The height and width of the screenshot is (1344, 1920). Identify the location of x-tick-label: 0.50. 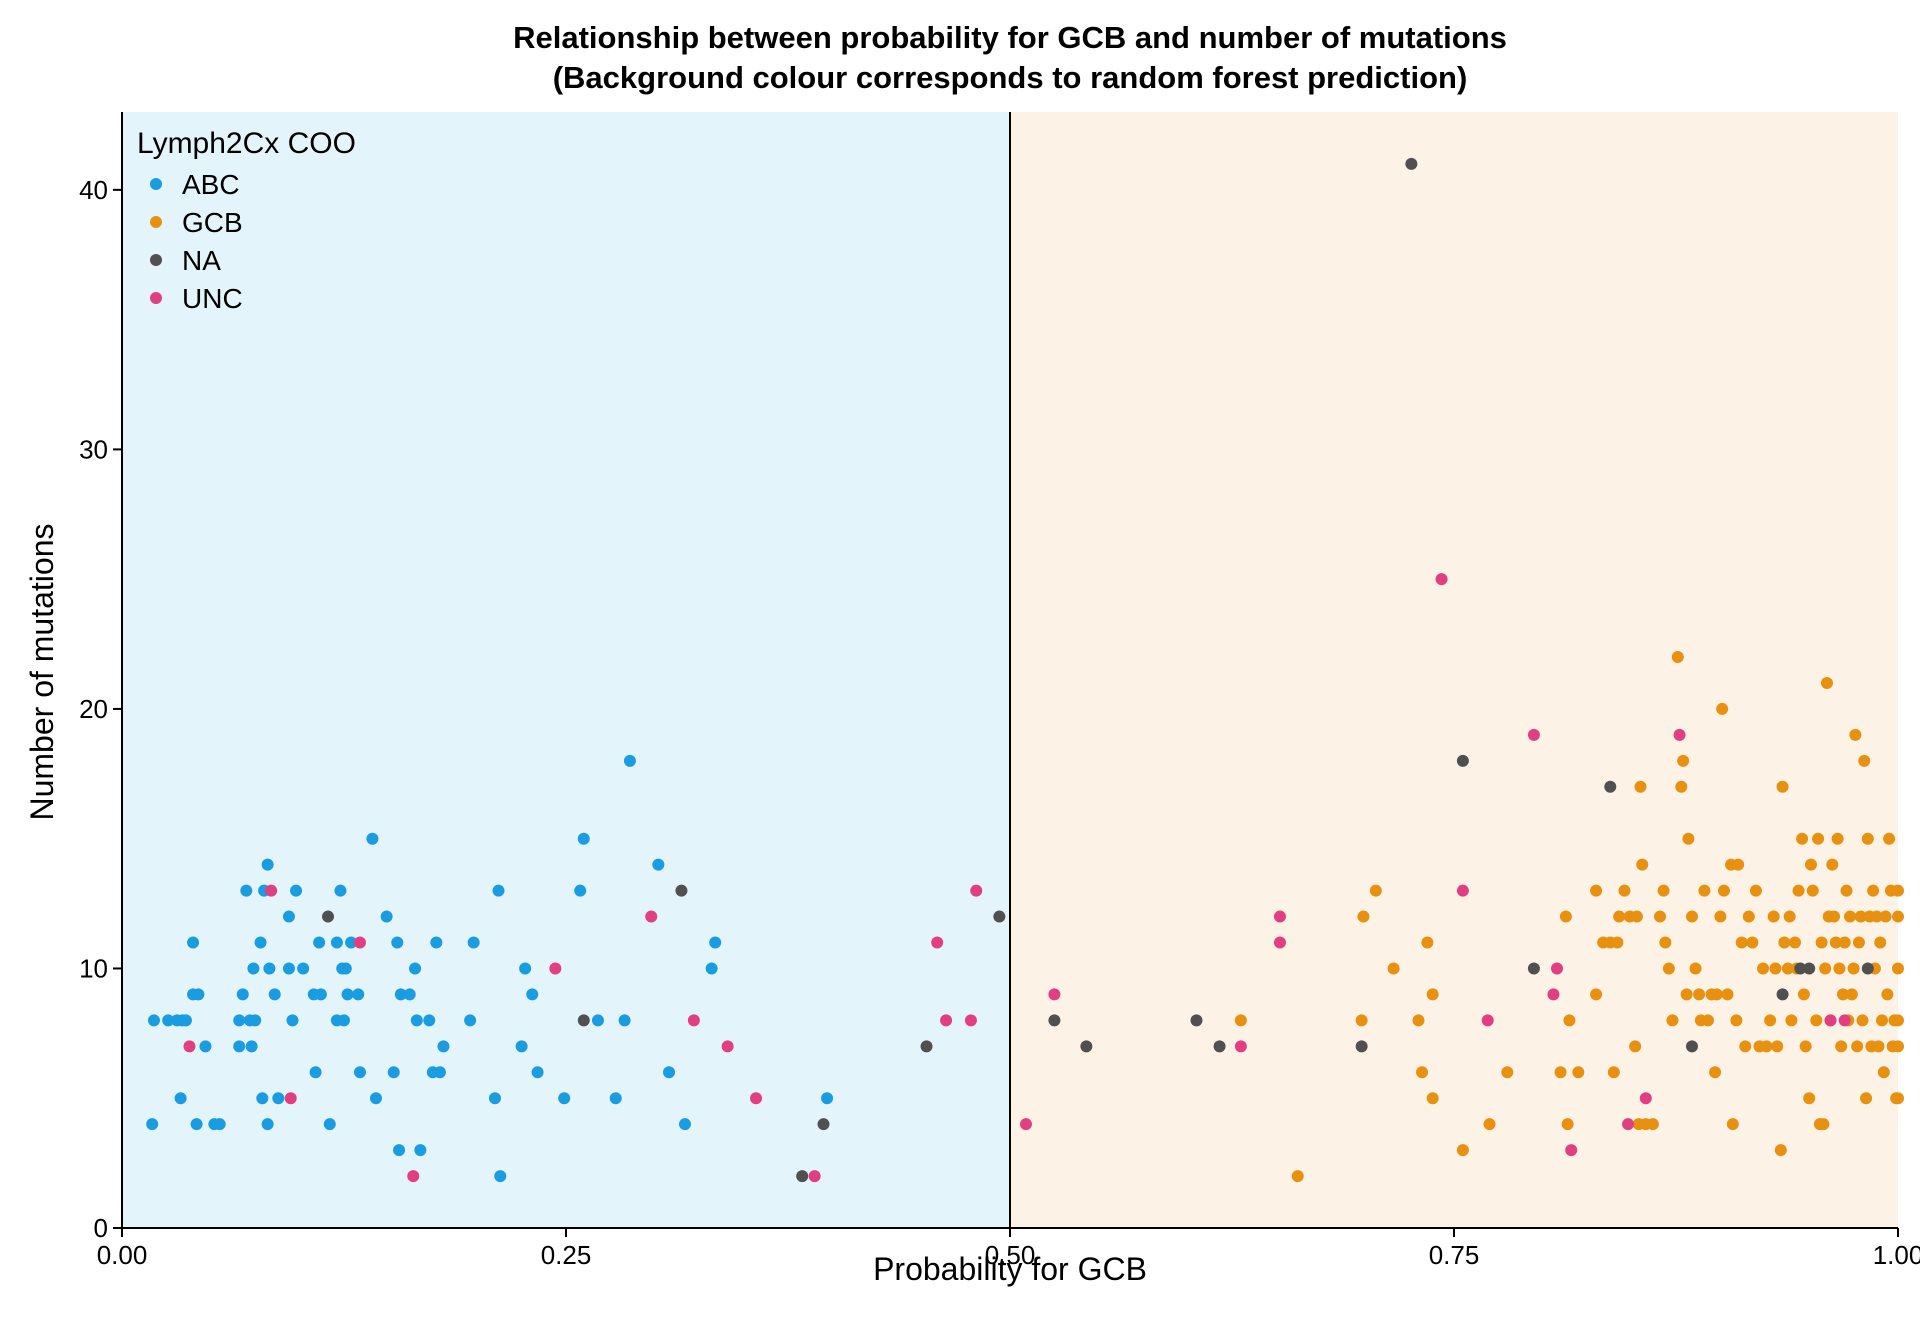
(1010, 1255).